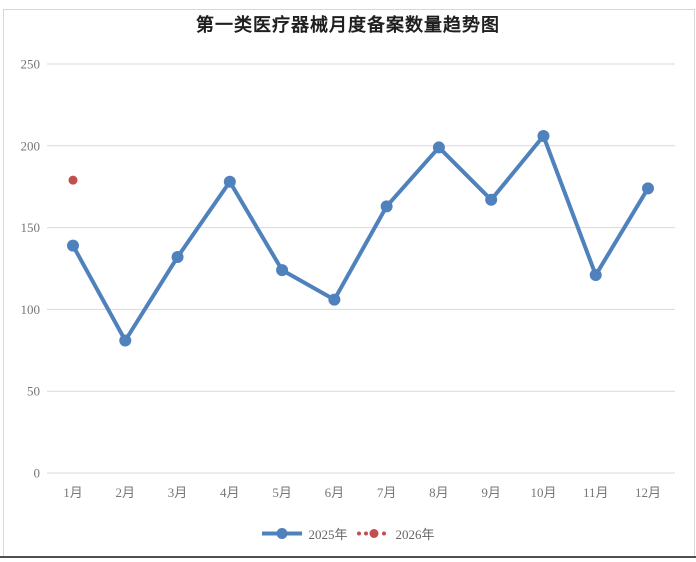 Image resolution: width=696 pixels, height=562 pixels. I want to click on x-axis-tick-label: 9月, so click(491, 492).